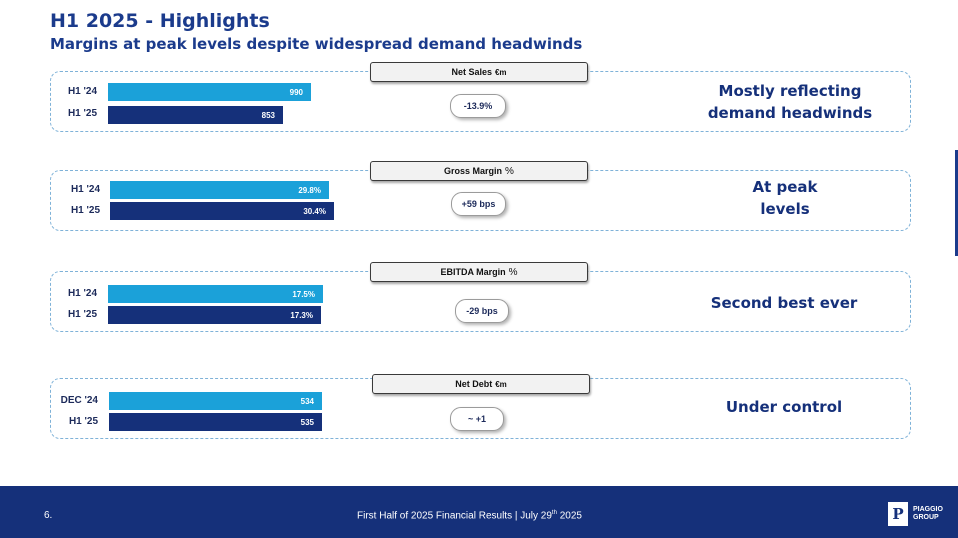 The height and width of the screenshot is (538, 958). I want to click on ebitda-margin-bar-h124: 17.5%, so click(215, 294).